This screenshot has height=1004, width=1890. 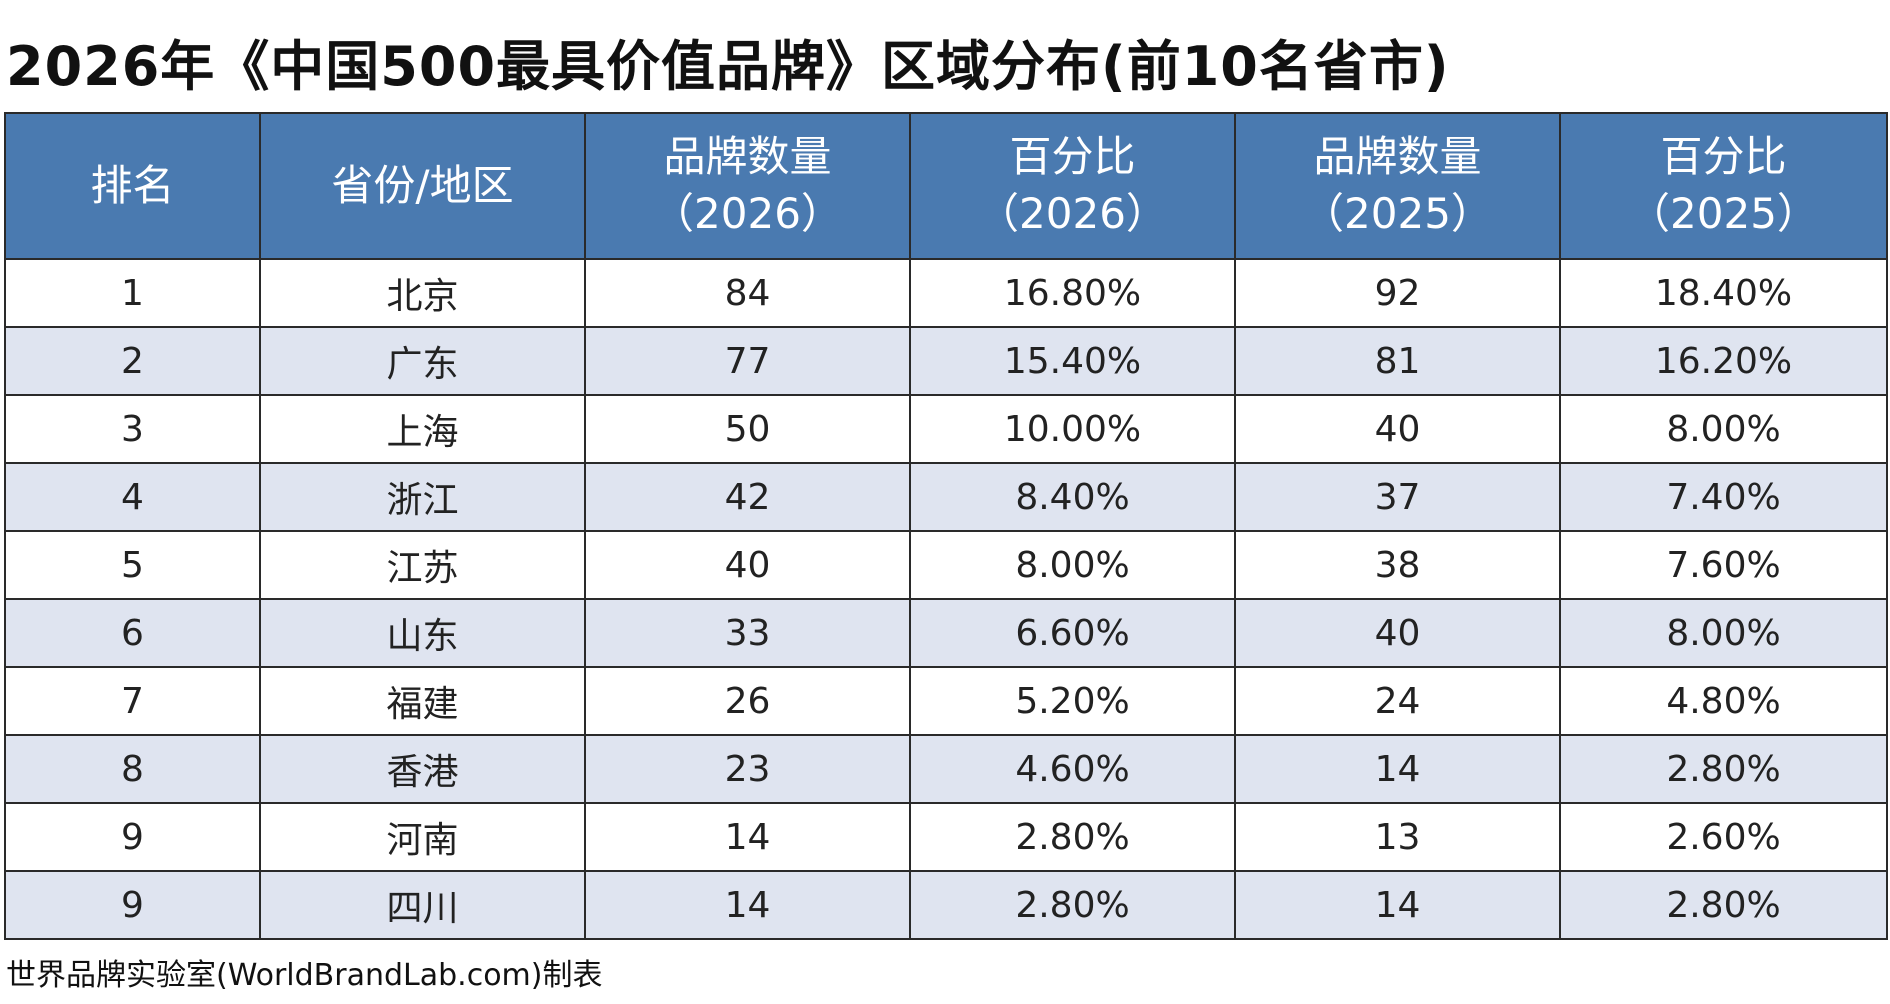 I want to click on cell-percent-2025: 2.60%, so click(x=1723, y=837).